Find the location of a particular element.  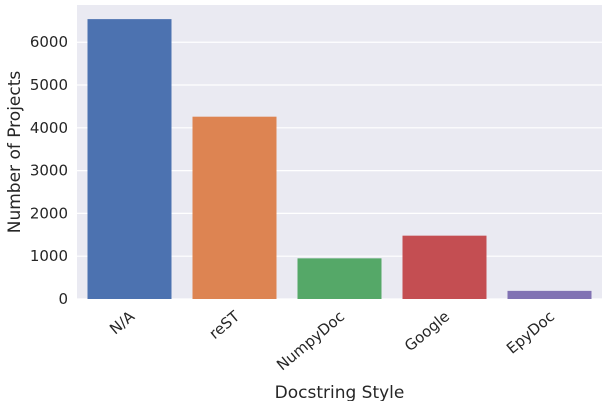

y-tick-label: 2000 is located at coordinates (49, 213).